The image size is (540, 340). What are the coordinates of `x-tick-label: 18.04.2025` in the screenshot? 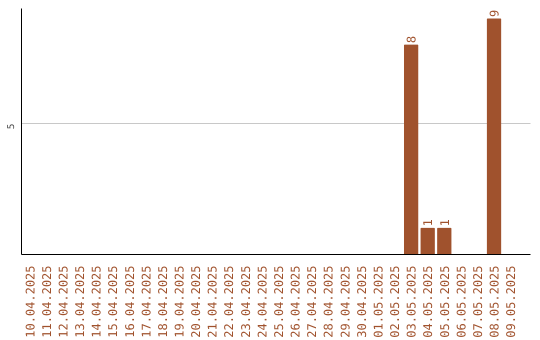 It's located at (163, 301).